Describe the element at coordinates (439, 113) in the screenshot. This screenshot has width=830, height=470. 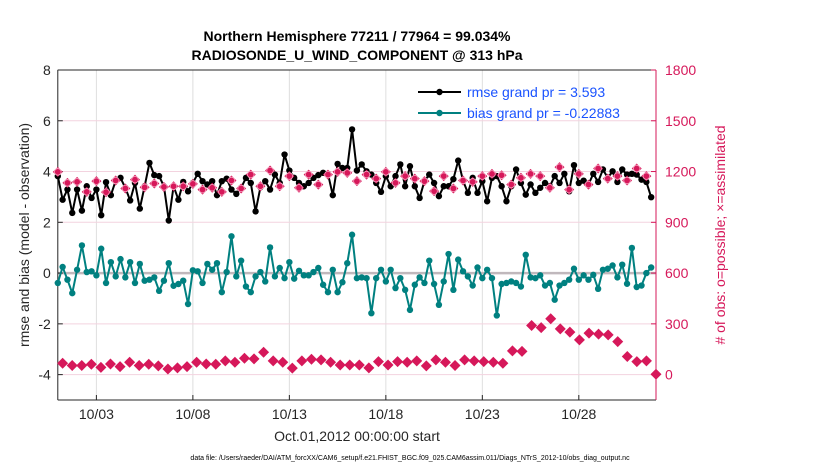
I see `legend-bias-marker` at that location.